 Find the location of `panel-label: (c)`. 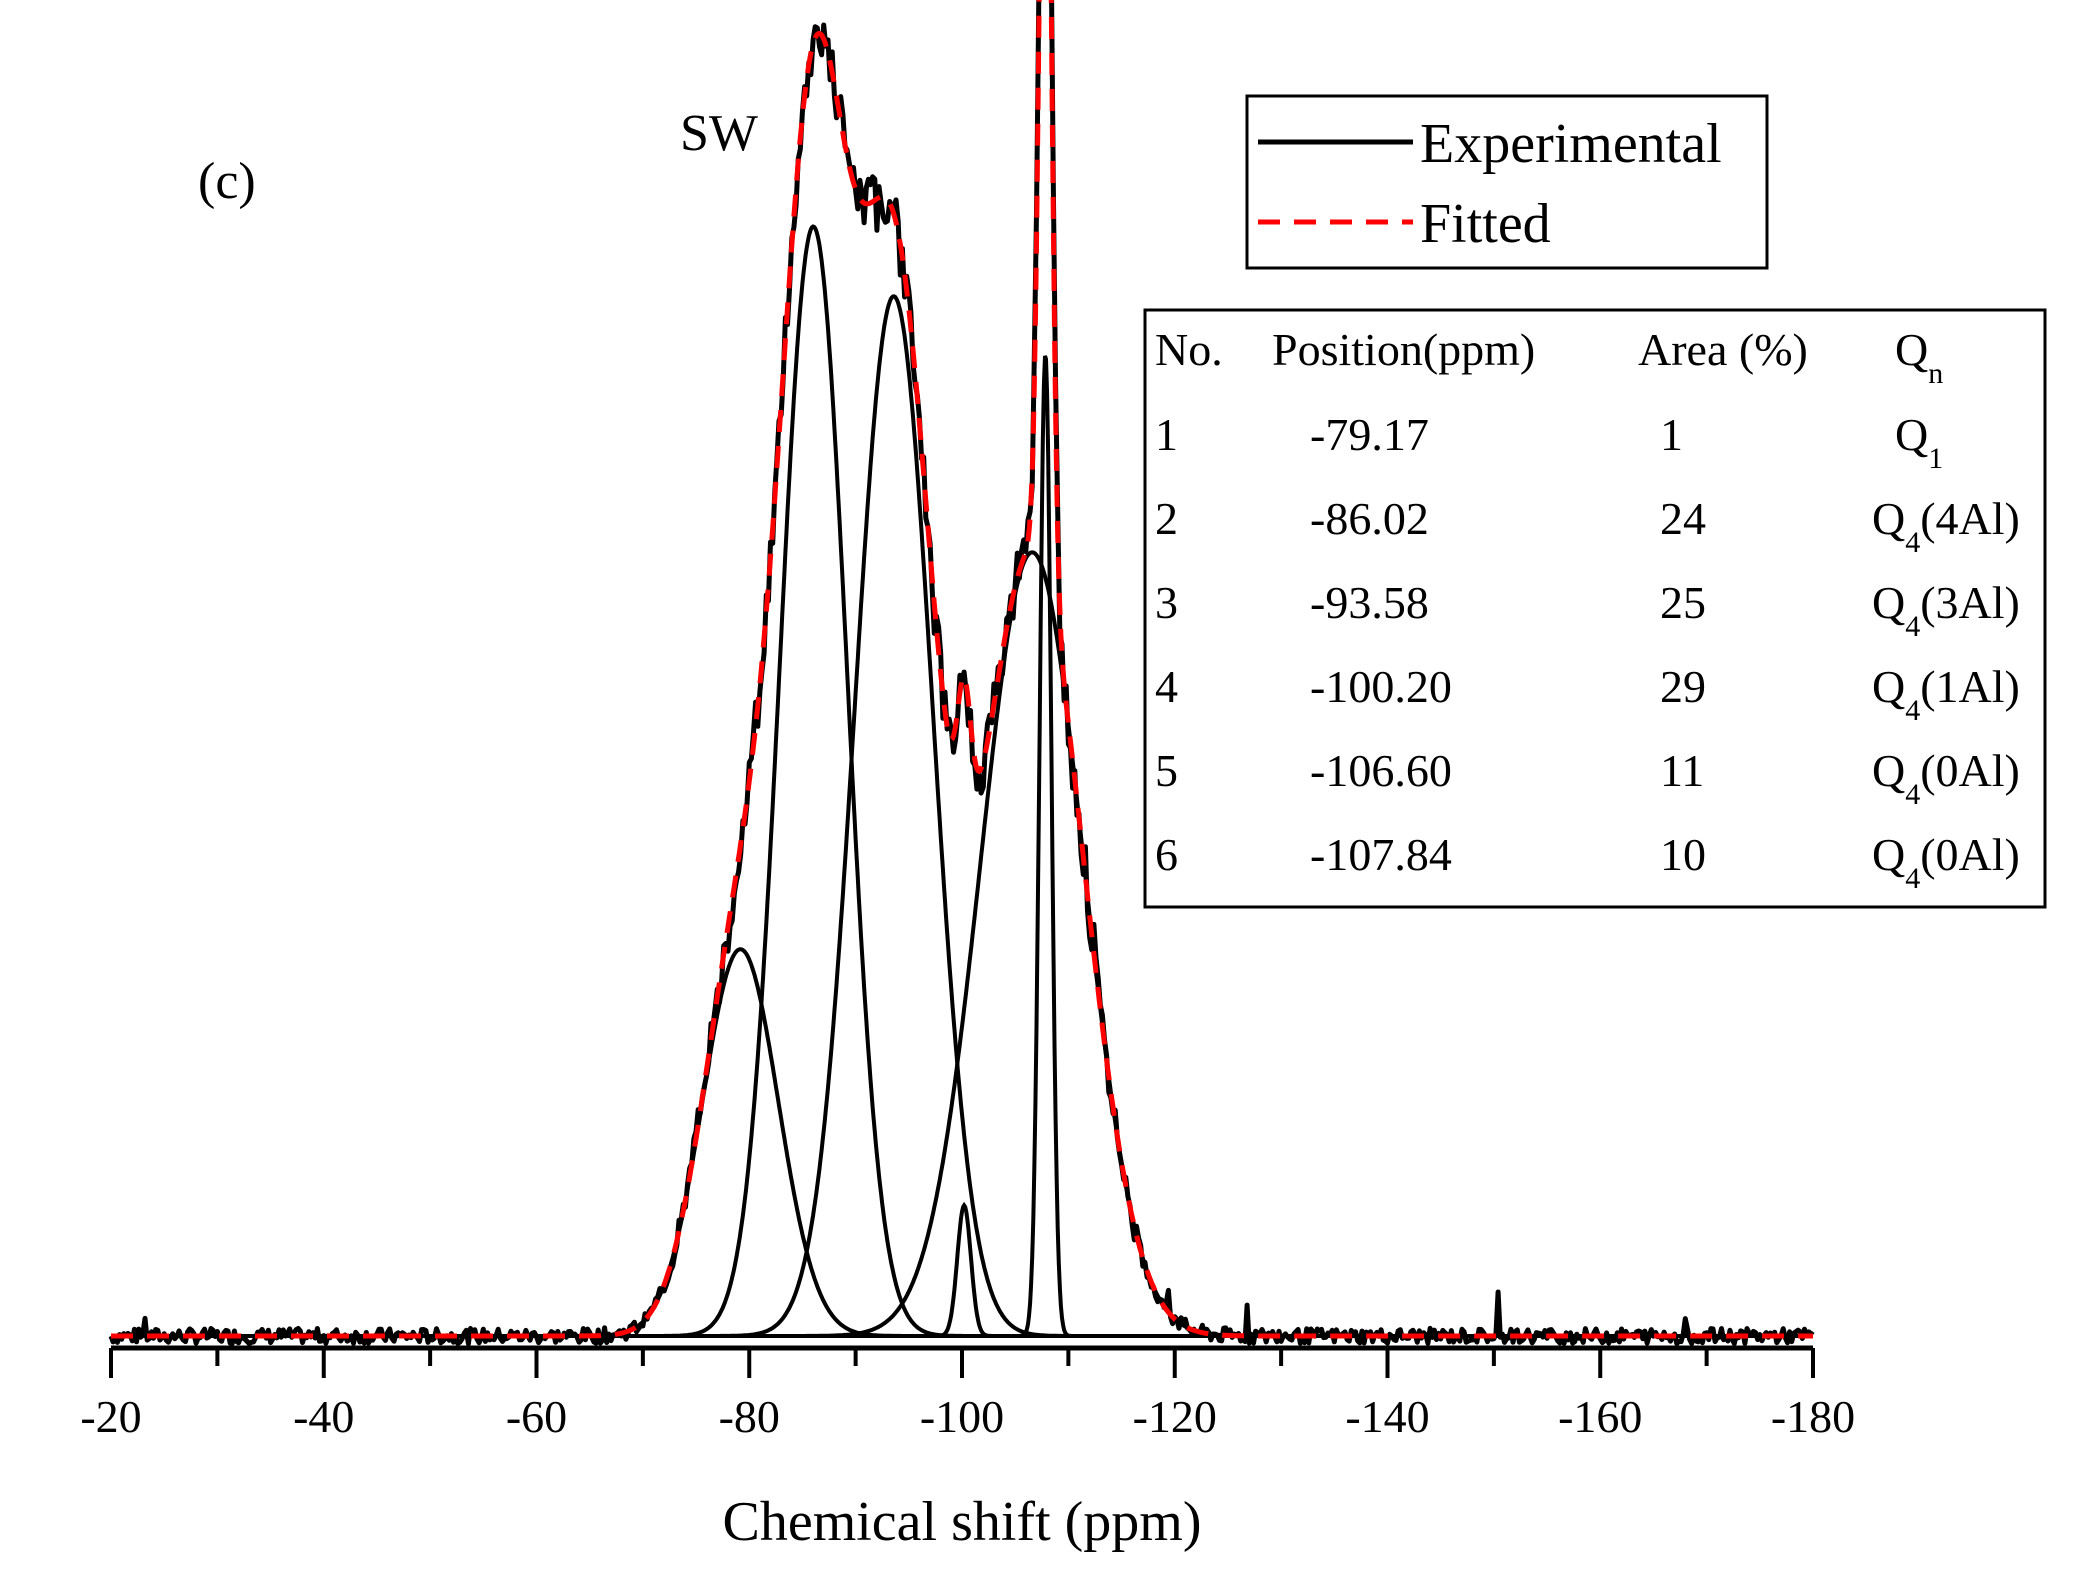

panel-label: (c) is located at coordinates (227, 181).